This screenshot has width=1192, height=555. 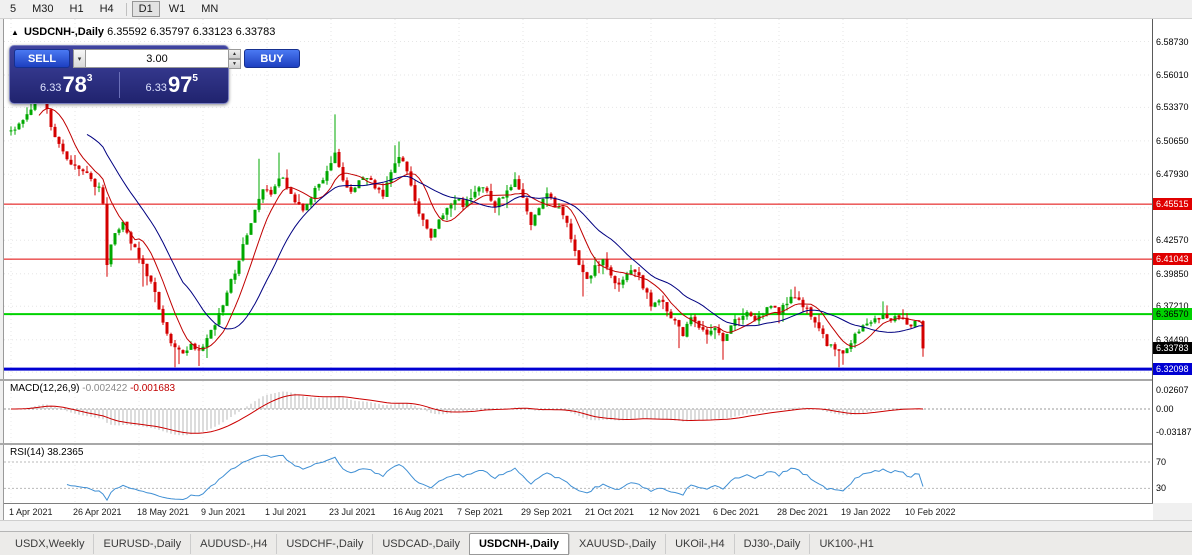 I want to click on date-axis-label: 10 Feb 2022, so click(x=930, y=512).